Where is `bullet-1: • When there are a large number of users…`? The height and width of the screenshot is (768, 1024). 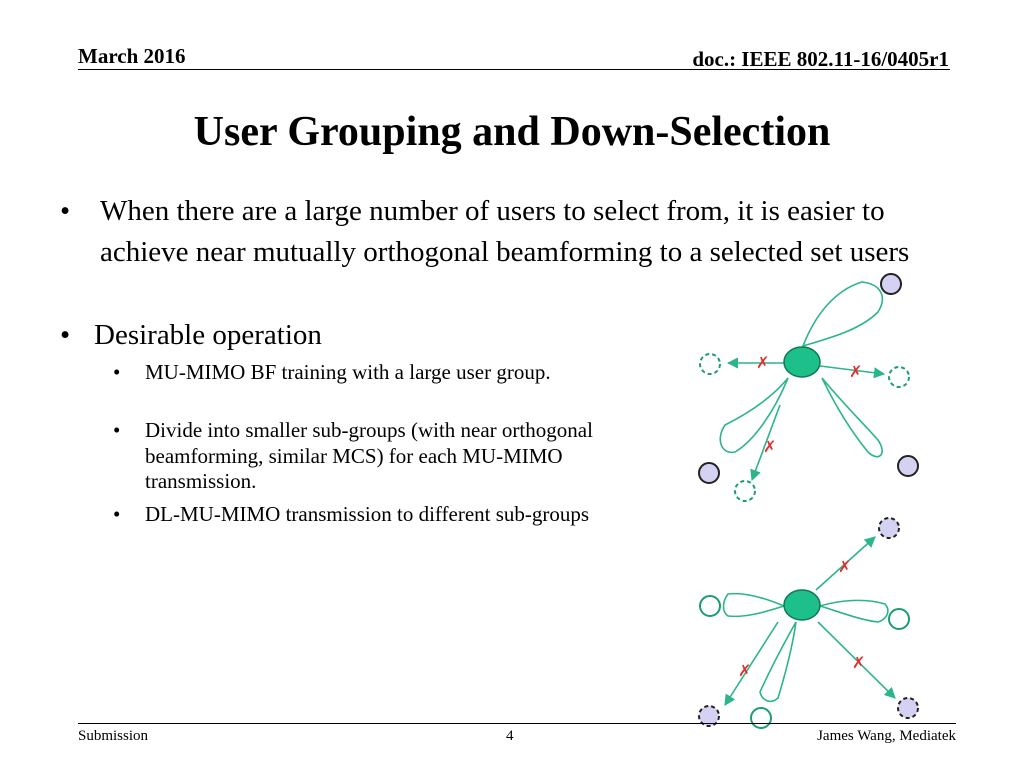
bullet-1: • When there are a large number of users… is located at coordinates (495, 231).